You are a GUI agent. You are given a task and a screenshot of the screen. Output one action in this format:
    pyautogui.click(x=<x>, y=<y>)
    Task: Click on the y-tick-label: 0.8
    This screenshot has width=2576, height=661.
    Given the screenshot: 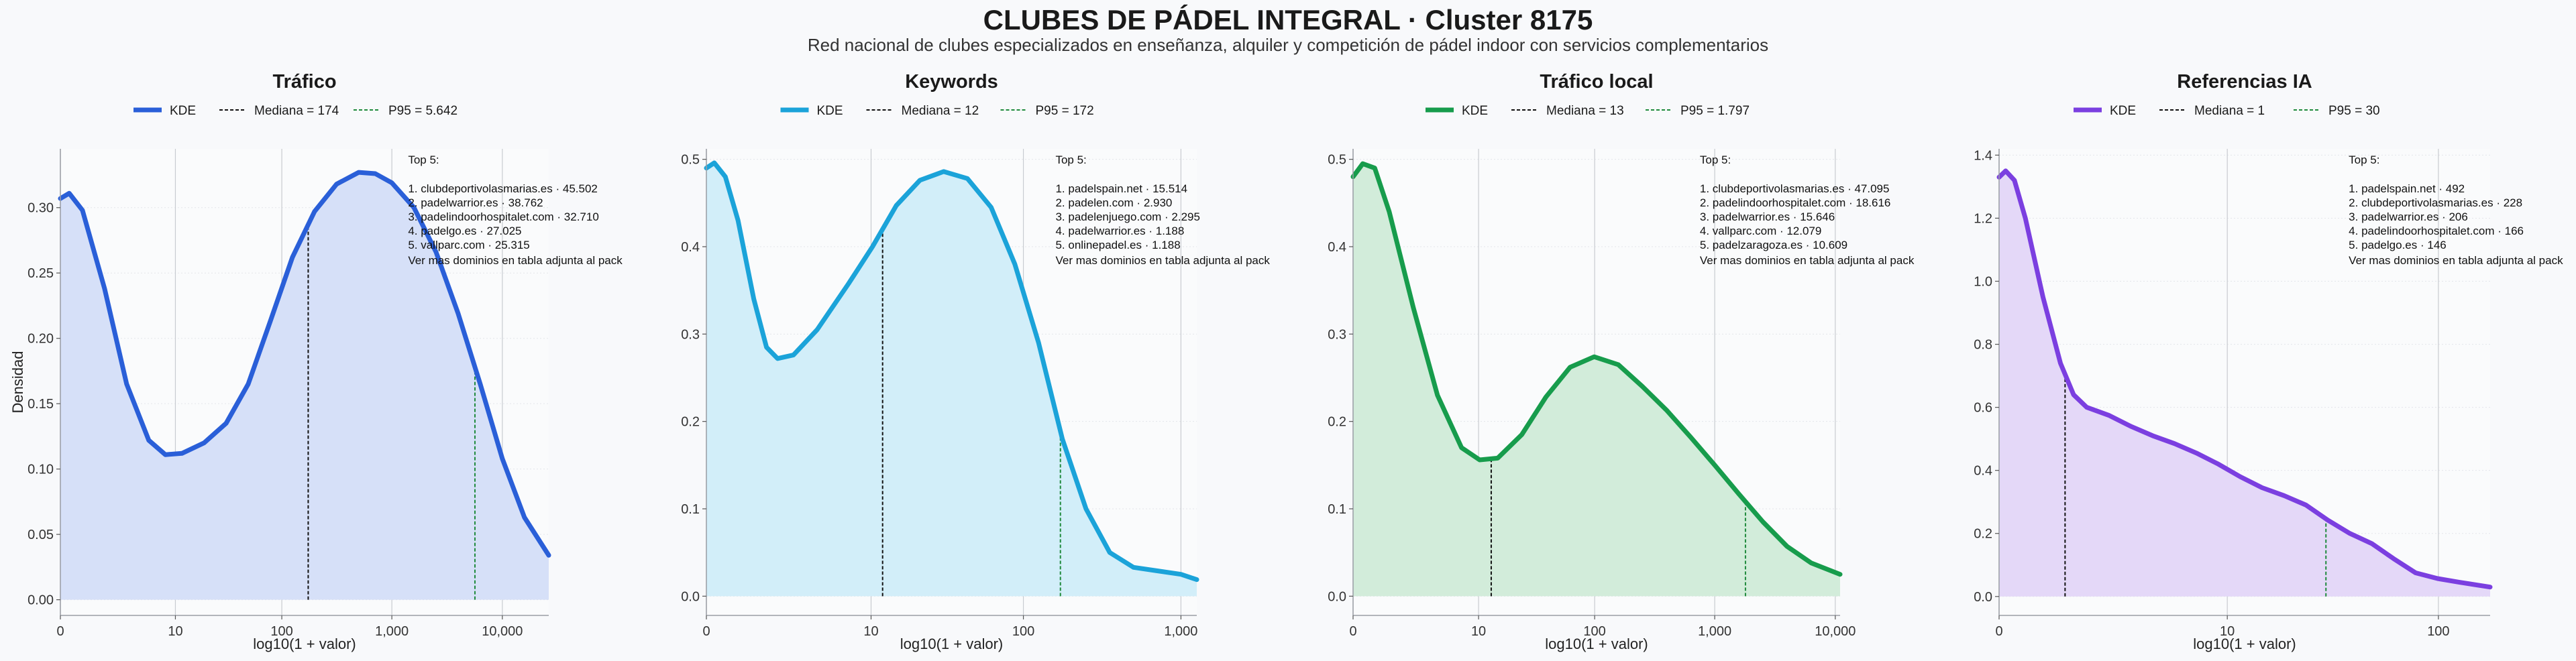 What is the action you would take?
    pyautogui.click(x=1983, y=345)
    